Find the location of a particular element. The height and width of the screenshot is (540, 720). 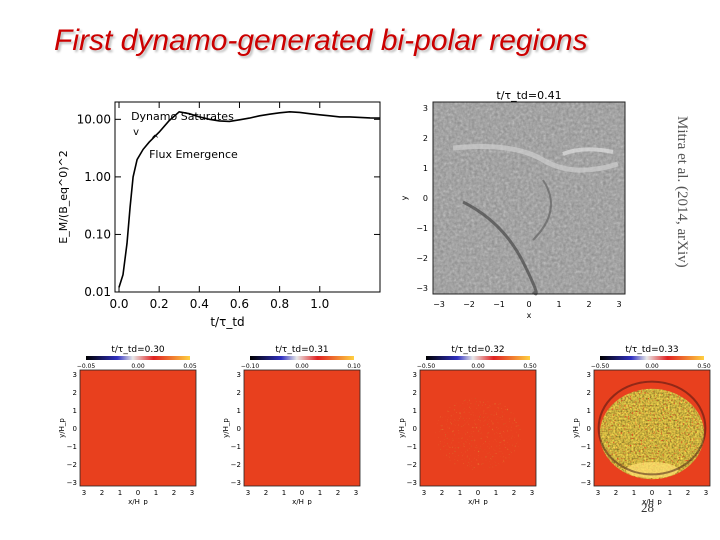

bz-surface-map: t/τ_td=0.41 −3 −2 −1 0 1 2 3 3 2 1 0 −1 −2 −3 x y is located at coordinates (513, 204).